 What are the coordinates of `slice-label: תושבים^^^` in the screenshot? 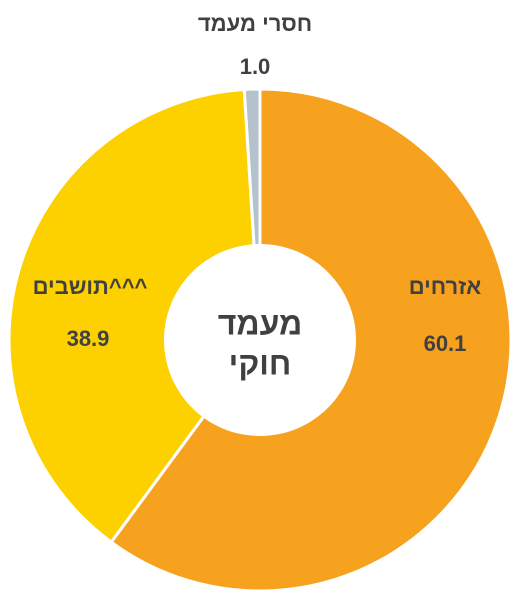 It's located at (90, 286).